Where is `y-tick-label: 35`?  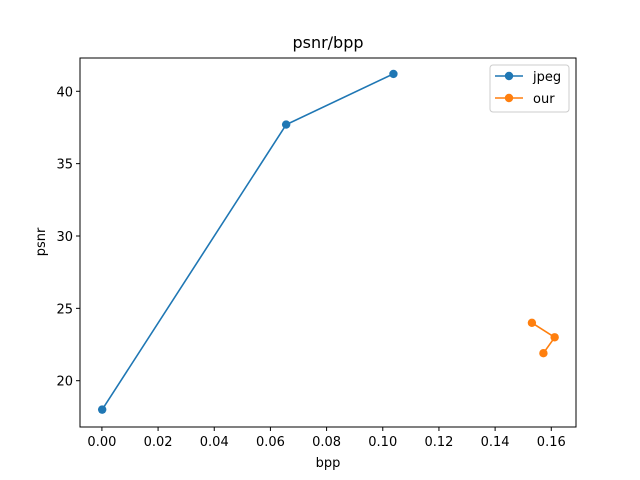
y-tick-label: 35 is located at coordinates (64, 165).